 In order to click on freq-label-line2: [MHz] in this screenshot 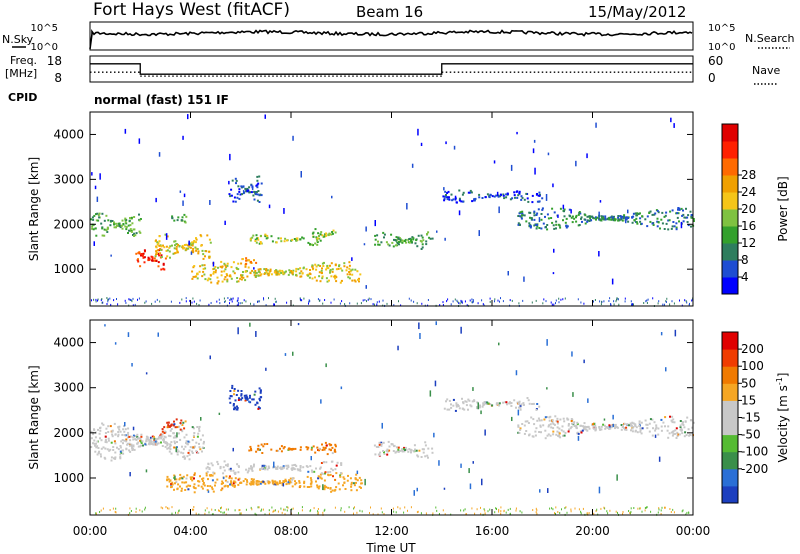, I will do `click(21, 73)`.